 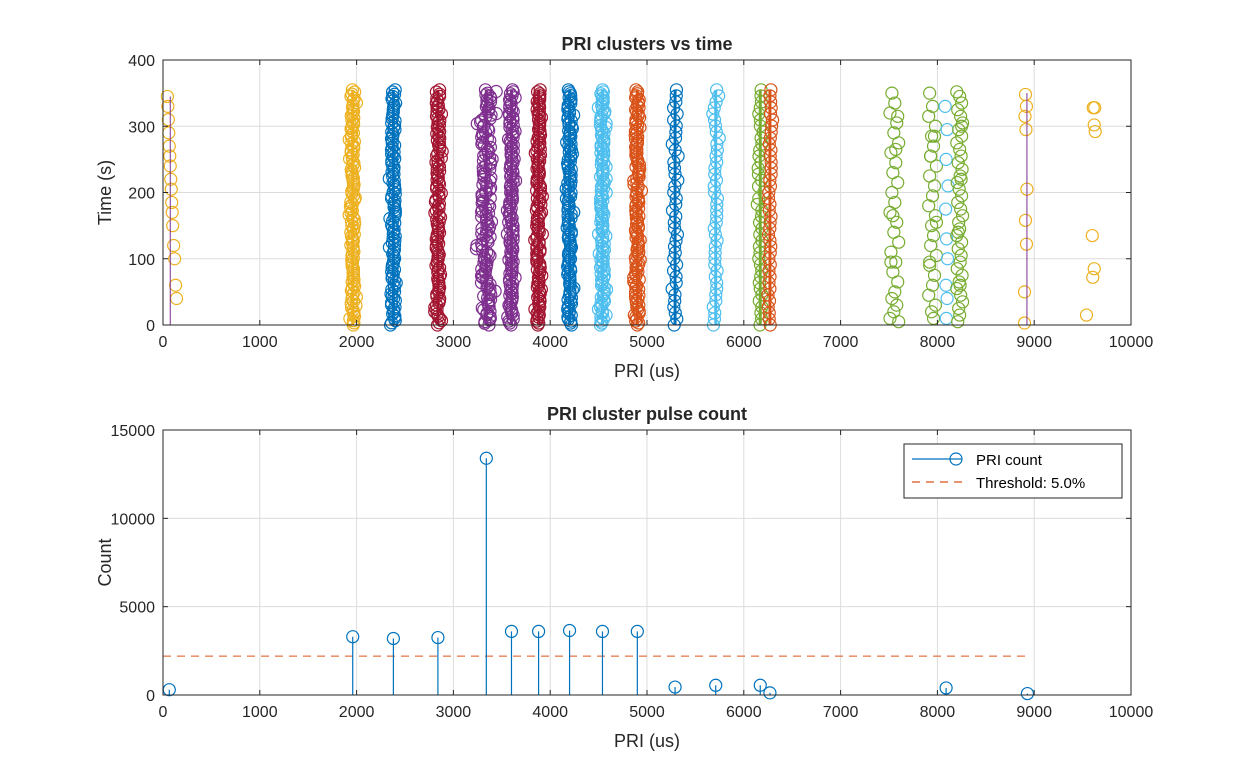 I want to click on y-tick-label: 15000, so click(x=133, y=431).